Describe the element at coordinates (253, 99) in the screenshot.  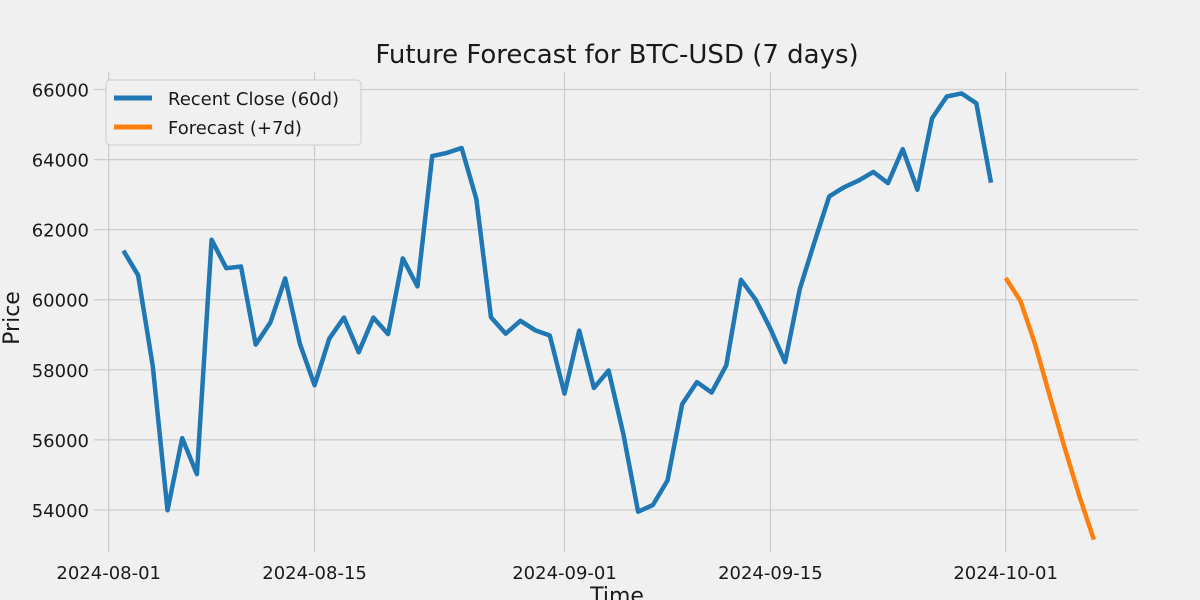
I see `legend-label-recent-close: Recent Close (60d)` at that location.